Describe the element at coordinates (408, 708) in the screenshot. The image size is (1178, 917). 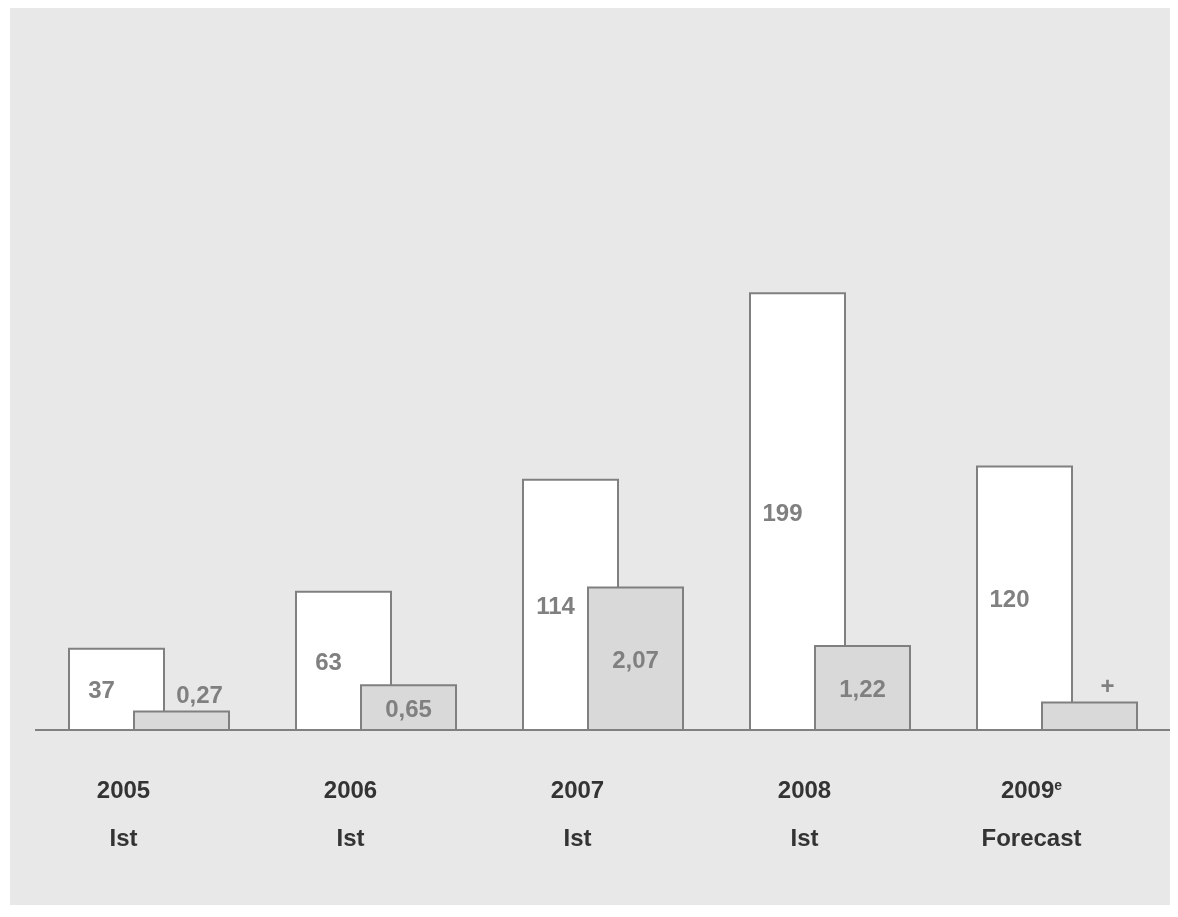
I see `data-label: 0,65` at that location.